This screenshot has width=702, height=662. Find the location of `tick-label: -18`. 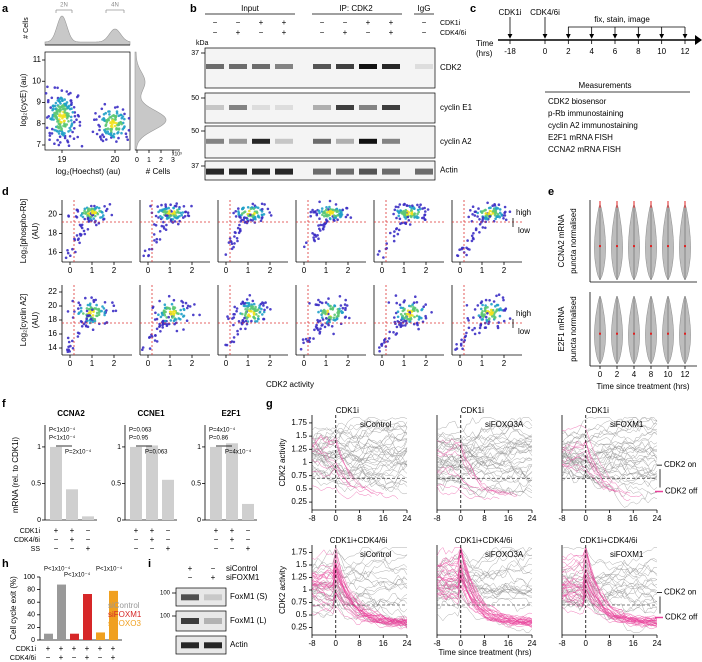

tick-label: -18 is located at coordinates (510, 51).